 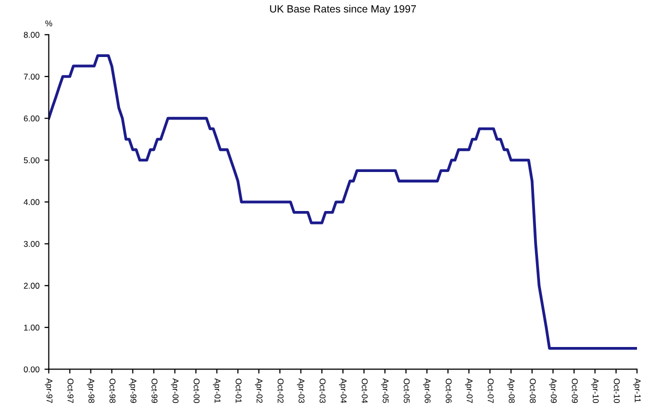 I want to click on x-tick-label: Apr-02, so click(x=258, y=390).